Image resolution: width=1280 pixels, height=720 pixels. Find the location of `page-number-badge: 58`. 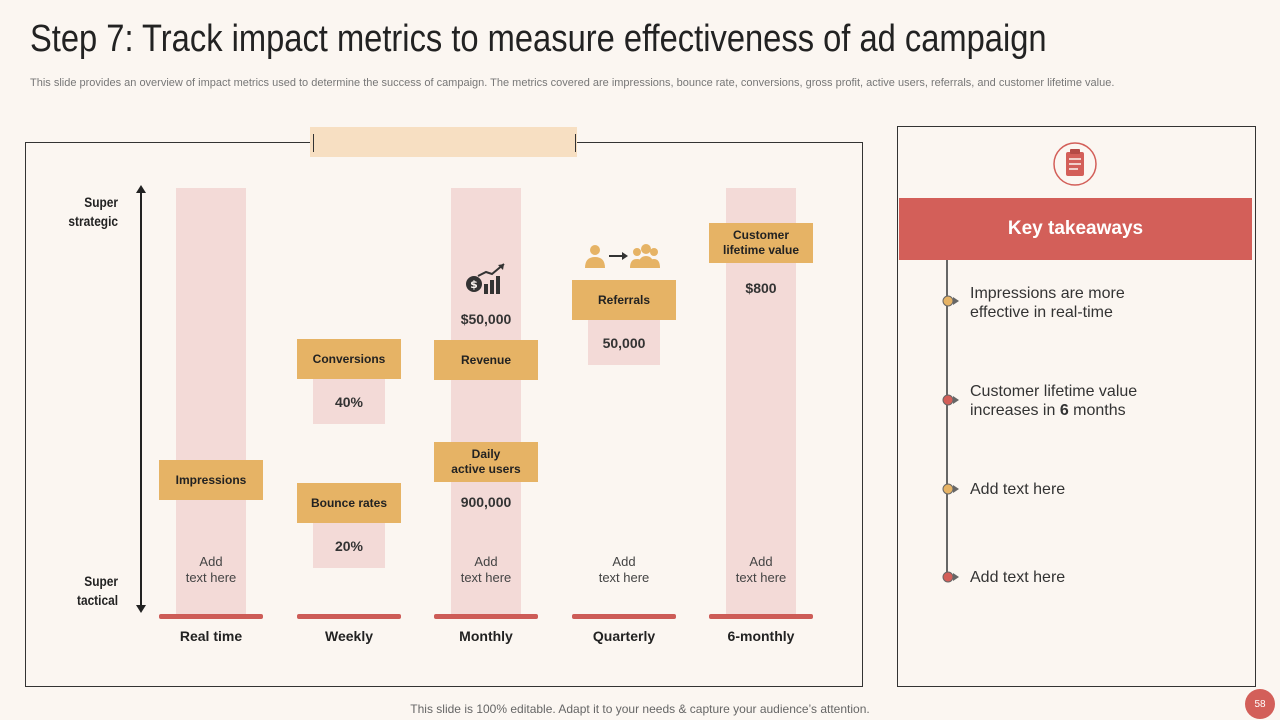

page-number-badge: 58 is located at coordinates (1260, 704).